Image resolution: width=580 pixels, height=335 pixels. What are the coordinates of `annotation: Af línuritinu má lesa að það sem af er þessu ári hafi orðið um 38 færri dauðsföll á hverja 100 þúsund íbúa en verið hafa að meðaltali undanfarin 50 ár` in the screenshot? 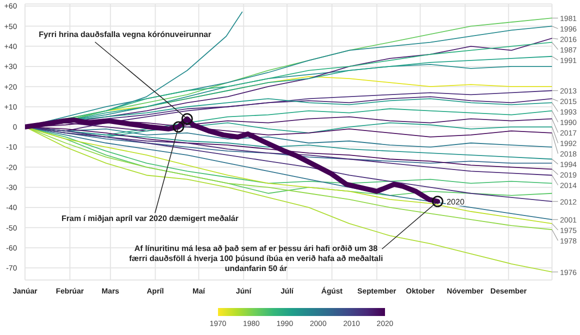 It's located at (256, 259).